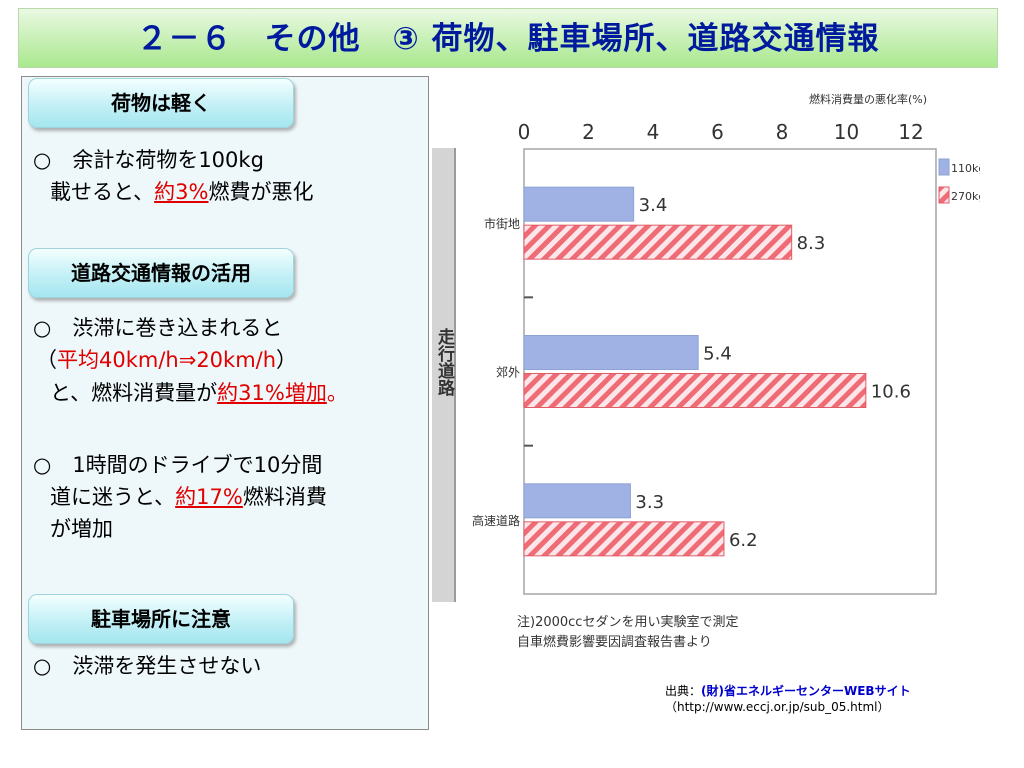 This screenshot has height=768, width=1024. I want to click on bar-value-label-1-2: 6.2, so click(743, 540).